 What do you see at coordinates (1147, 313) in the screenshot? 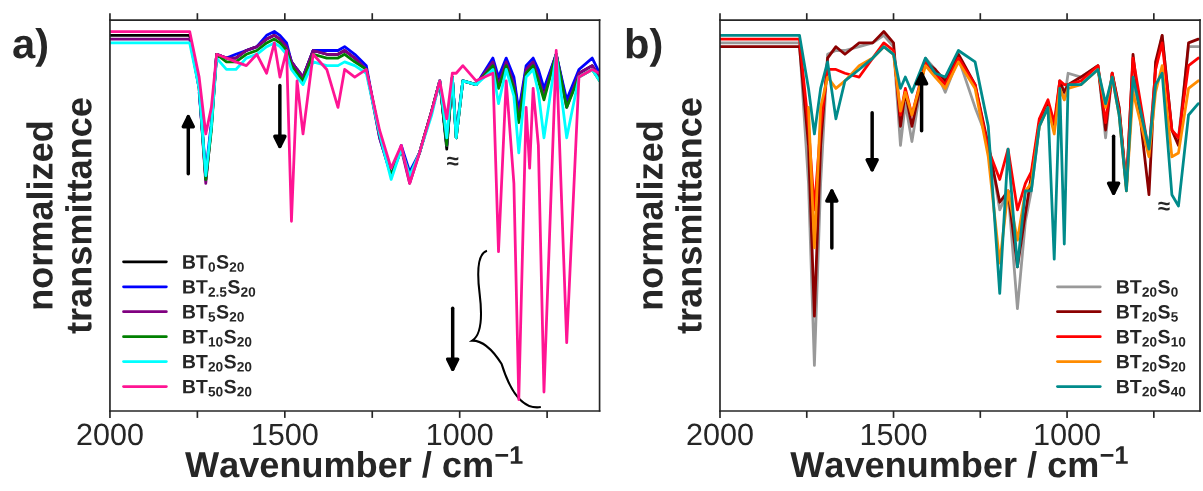
I see `legend-label: BT$_{20}$S$_{5}$` at bounding box center [1147, 313].